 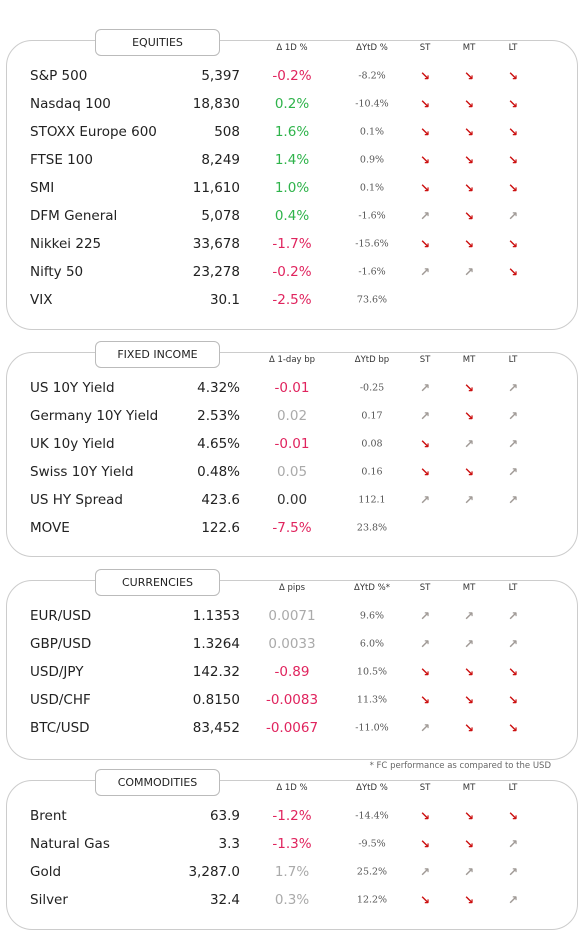 What do you see at coordinates (292, 528) in the screenshot?
I see `row-change: -7.5%` at bounding box center [292, 528].